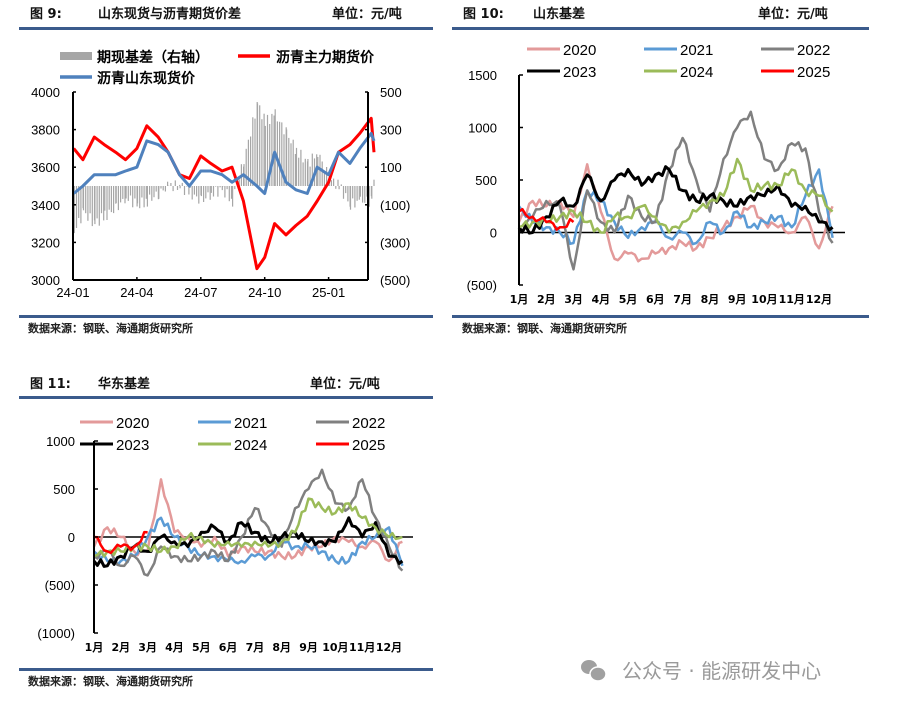  I want to click on figure-11-bottom-rule, so click(226, 669).